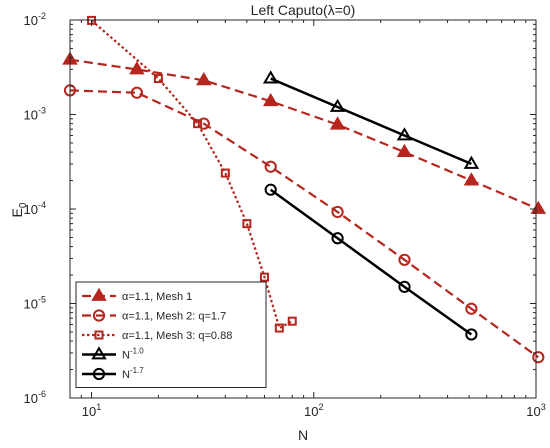 The height and width of the screenshot is (448, 550). What do you see at coordinates (543, 407) in the screenshot?
I see `x-tick-label-exp: 3` at bounding box center [543, 407].